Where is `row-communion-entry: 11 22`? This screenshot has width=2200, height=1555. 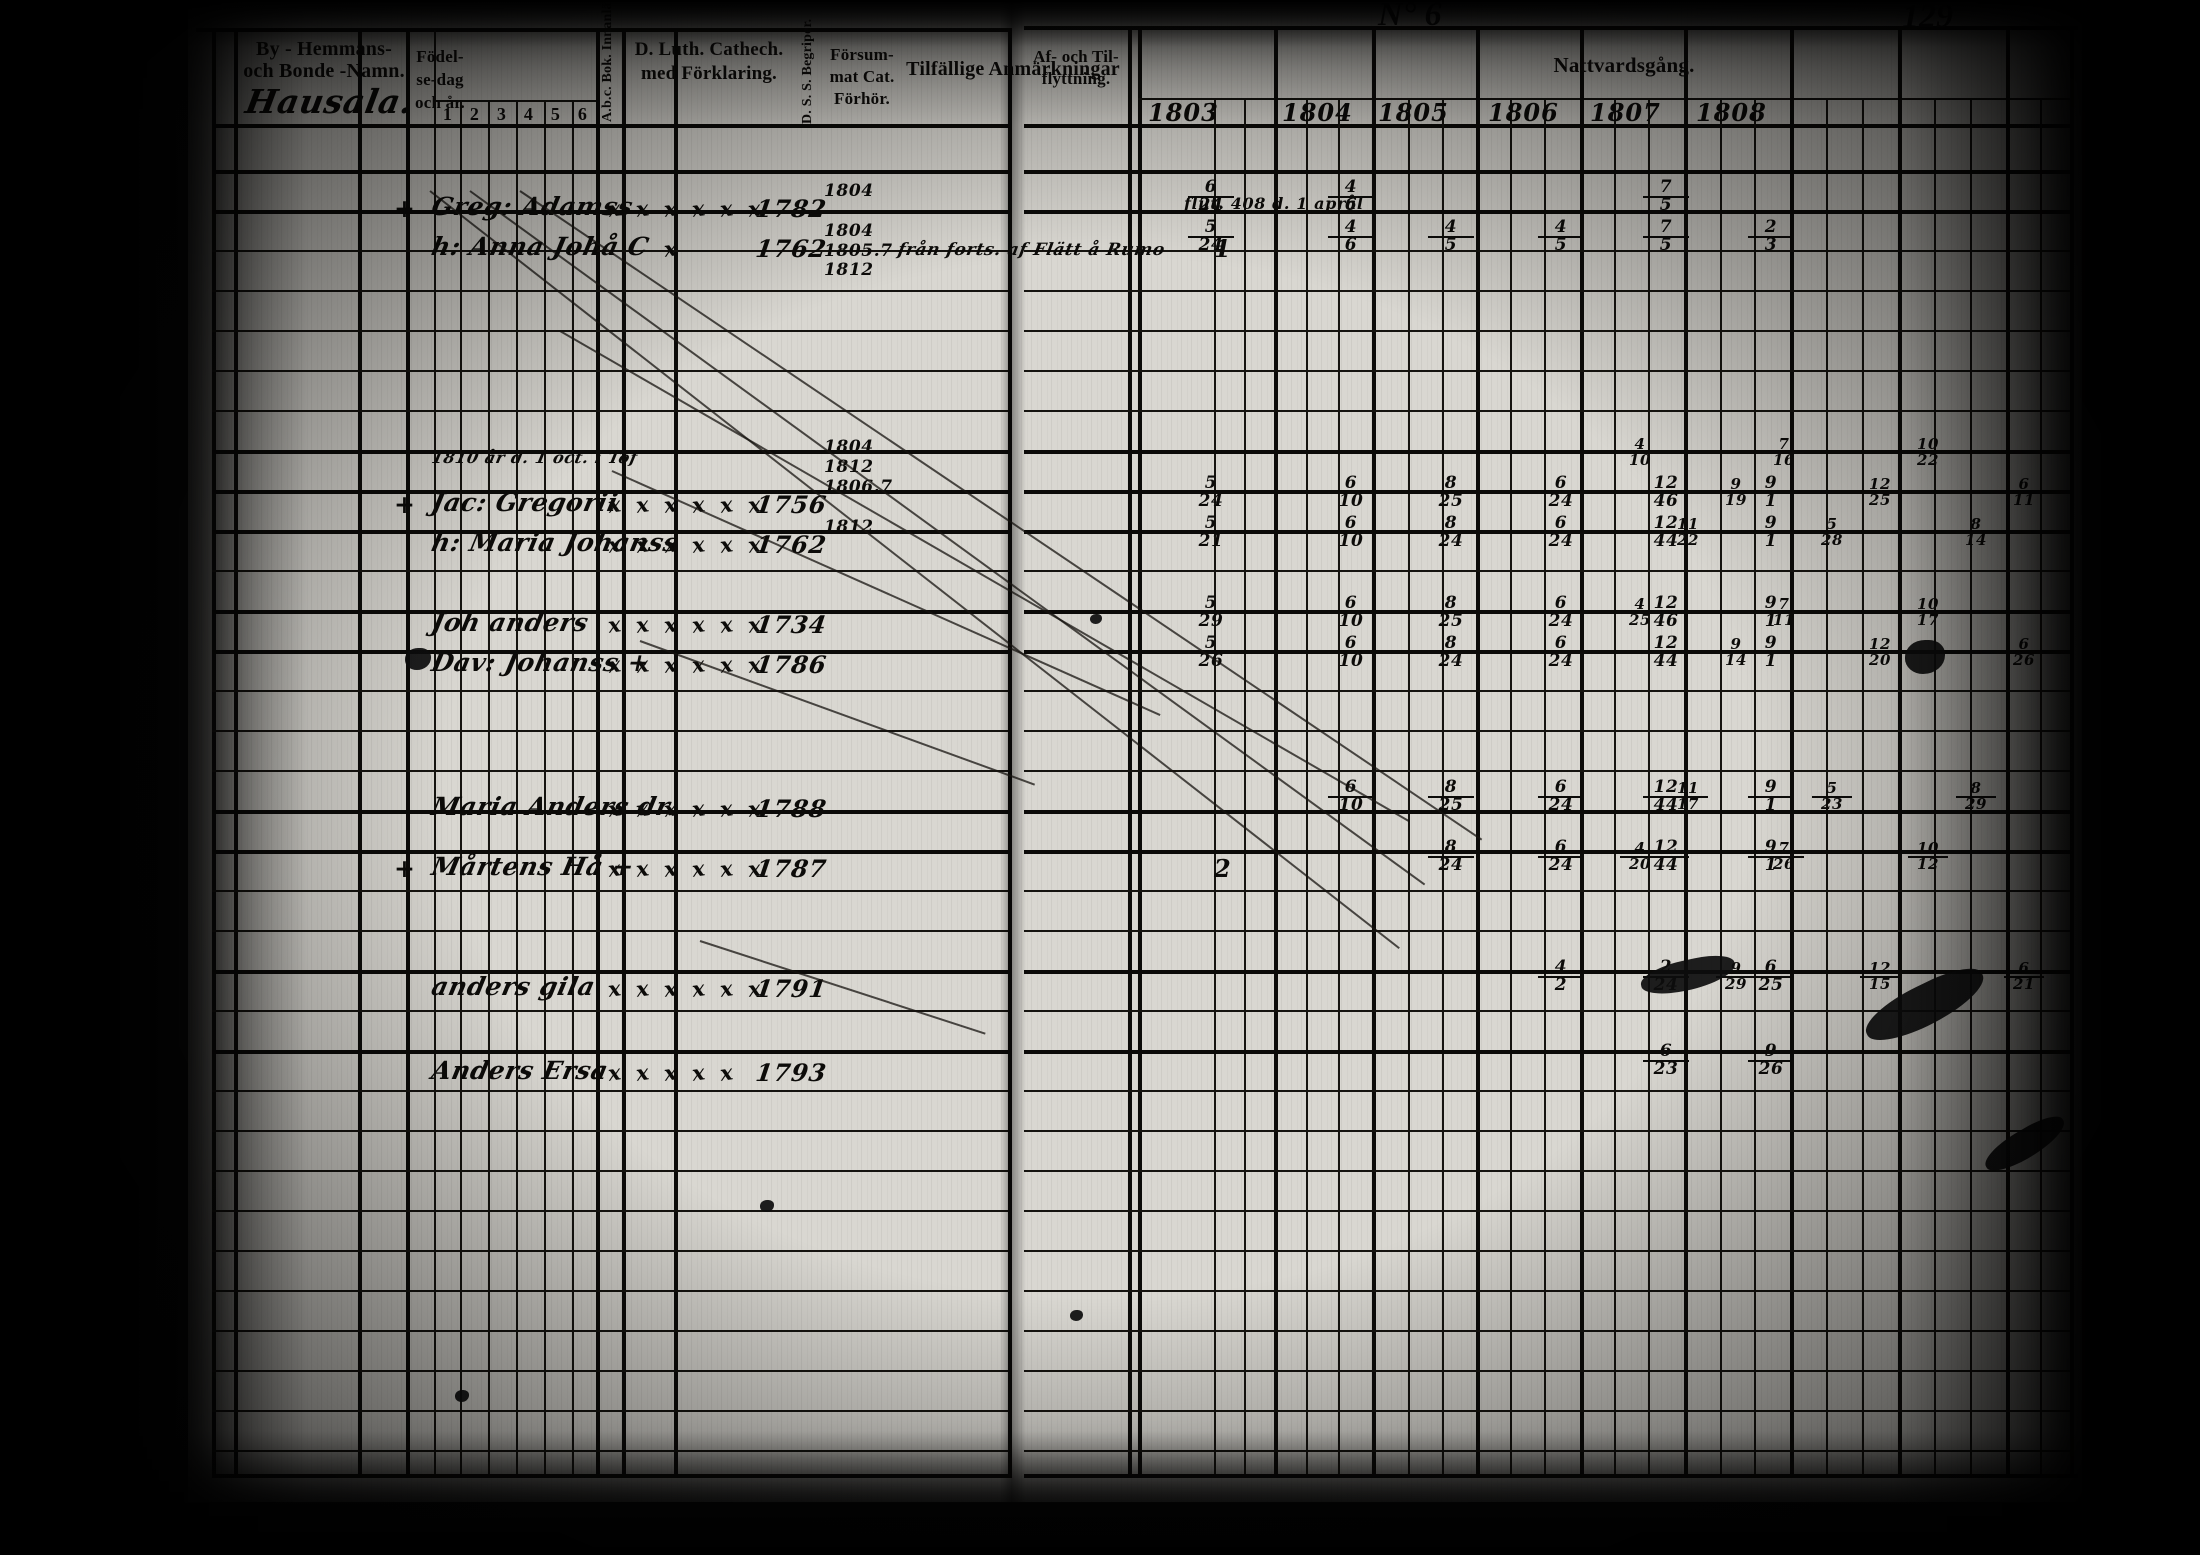 row-communion-entry: 11 22 is located at coordinates (1688, 531).